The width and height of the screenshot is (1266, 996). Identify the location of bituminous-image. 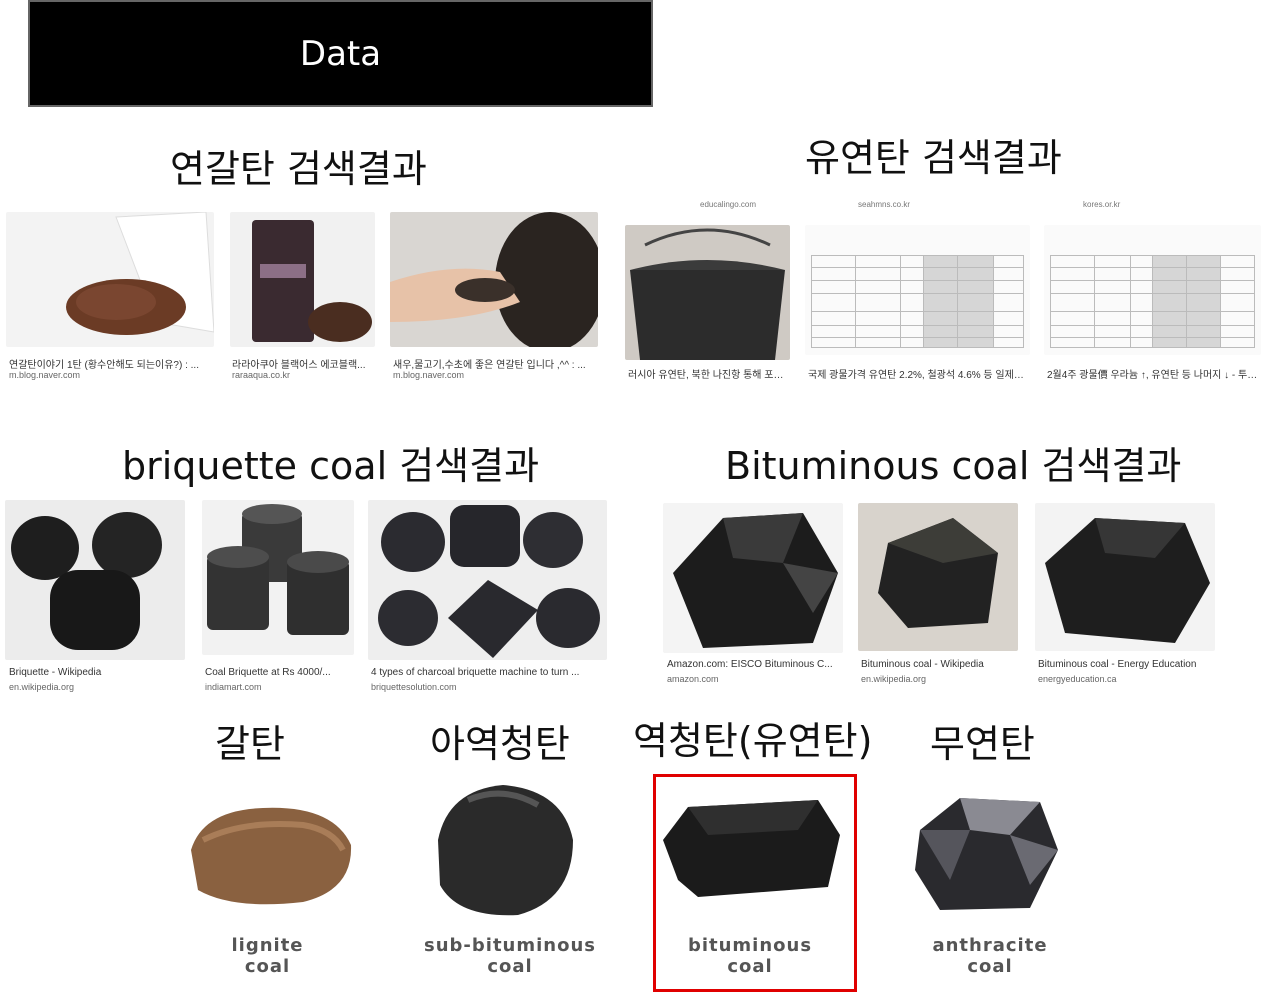
(750, 850).